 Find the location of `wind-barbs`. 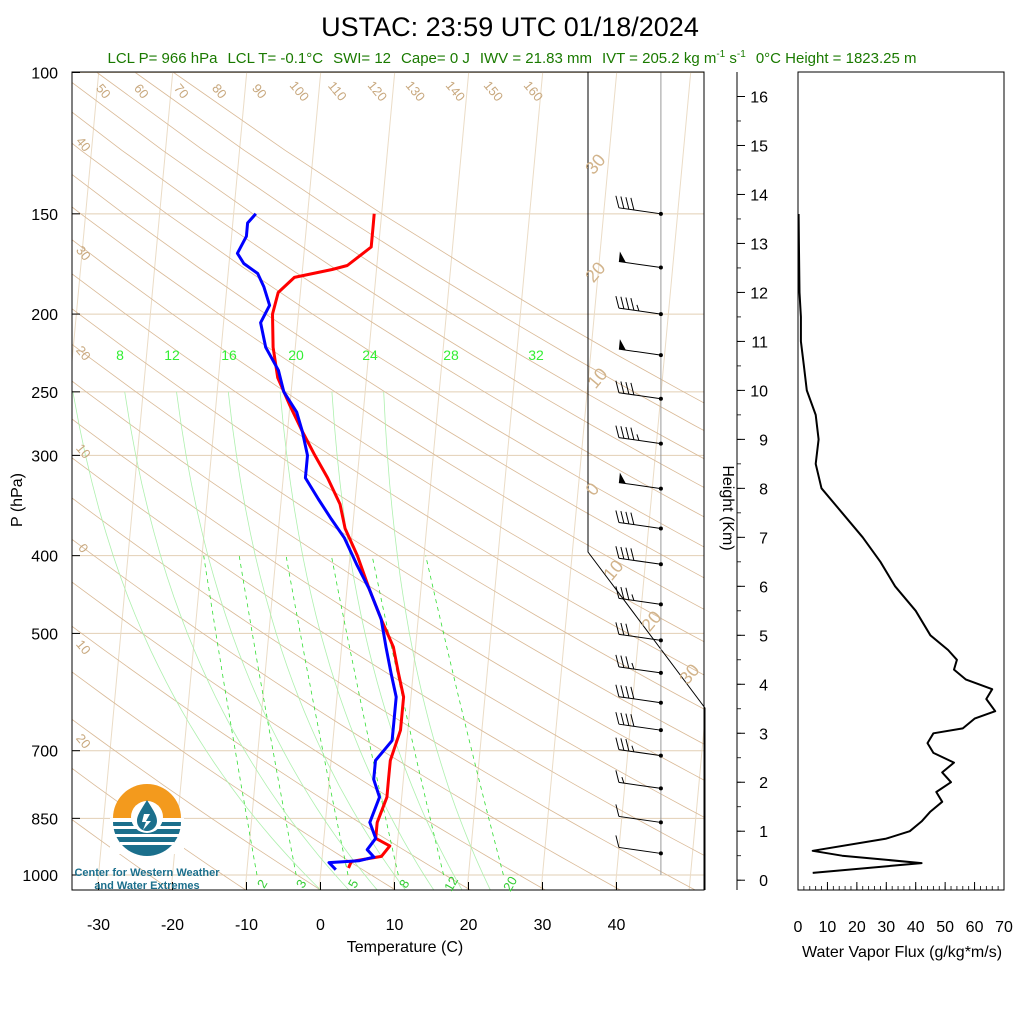

wind-barbs is located at coordinates (639, 473).